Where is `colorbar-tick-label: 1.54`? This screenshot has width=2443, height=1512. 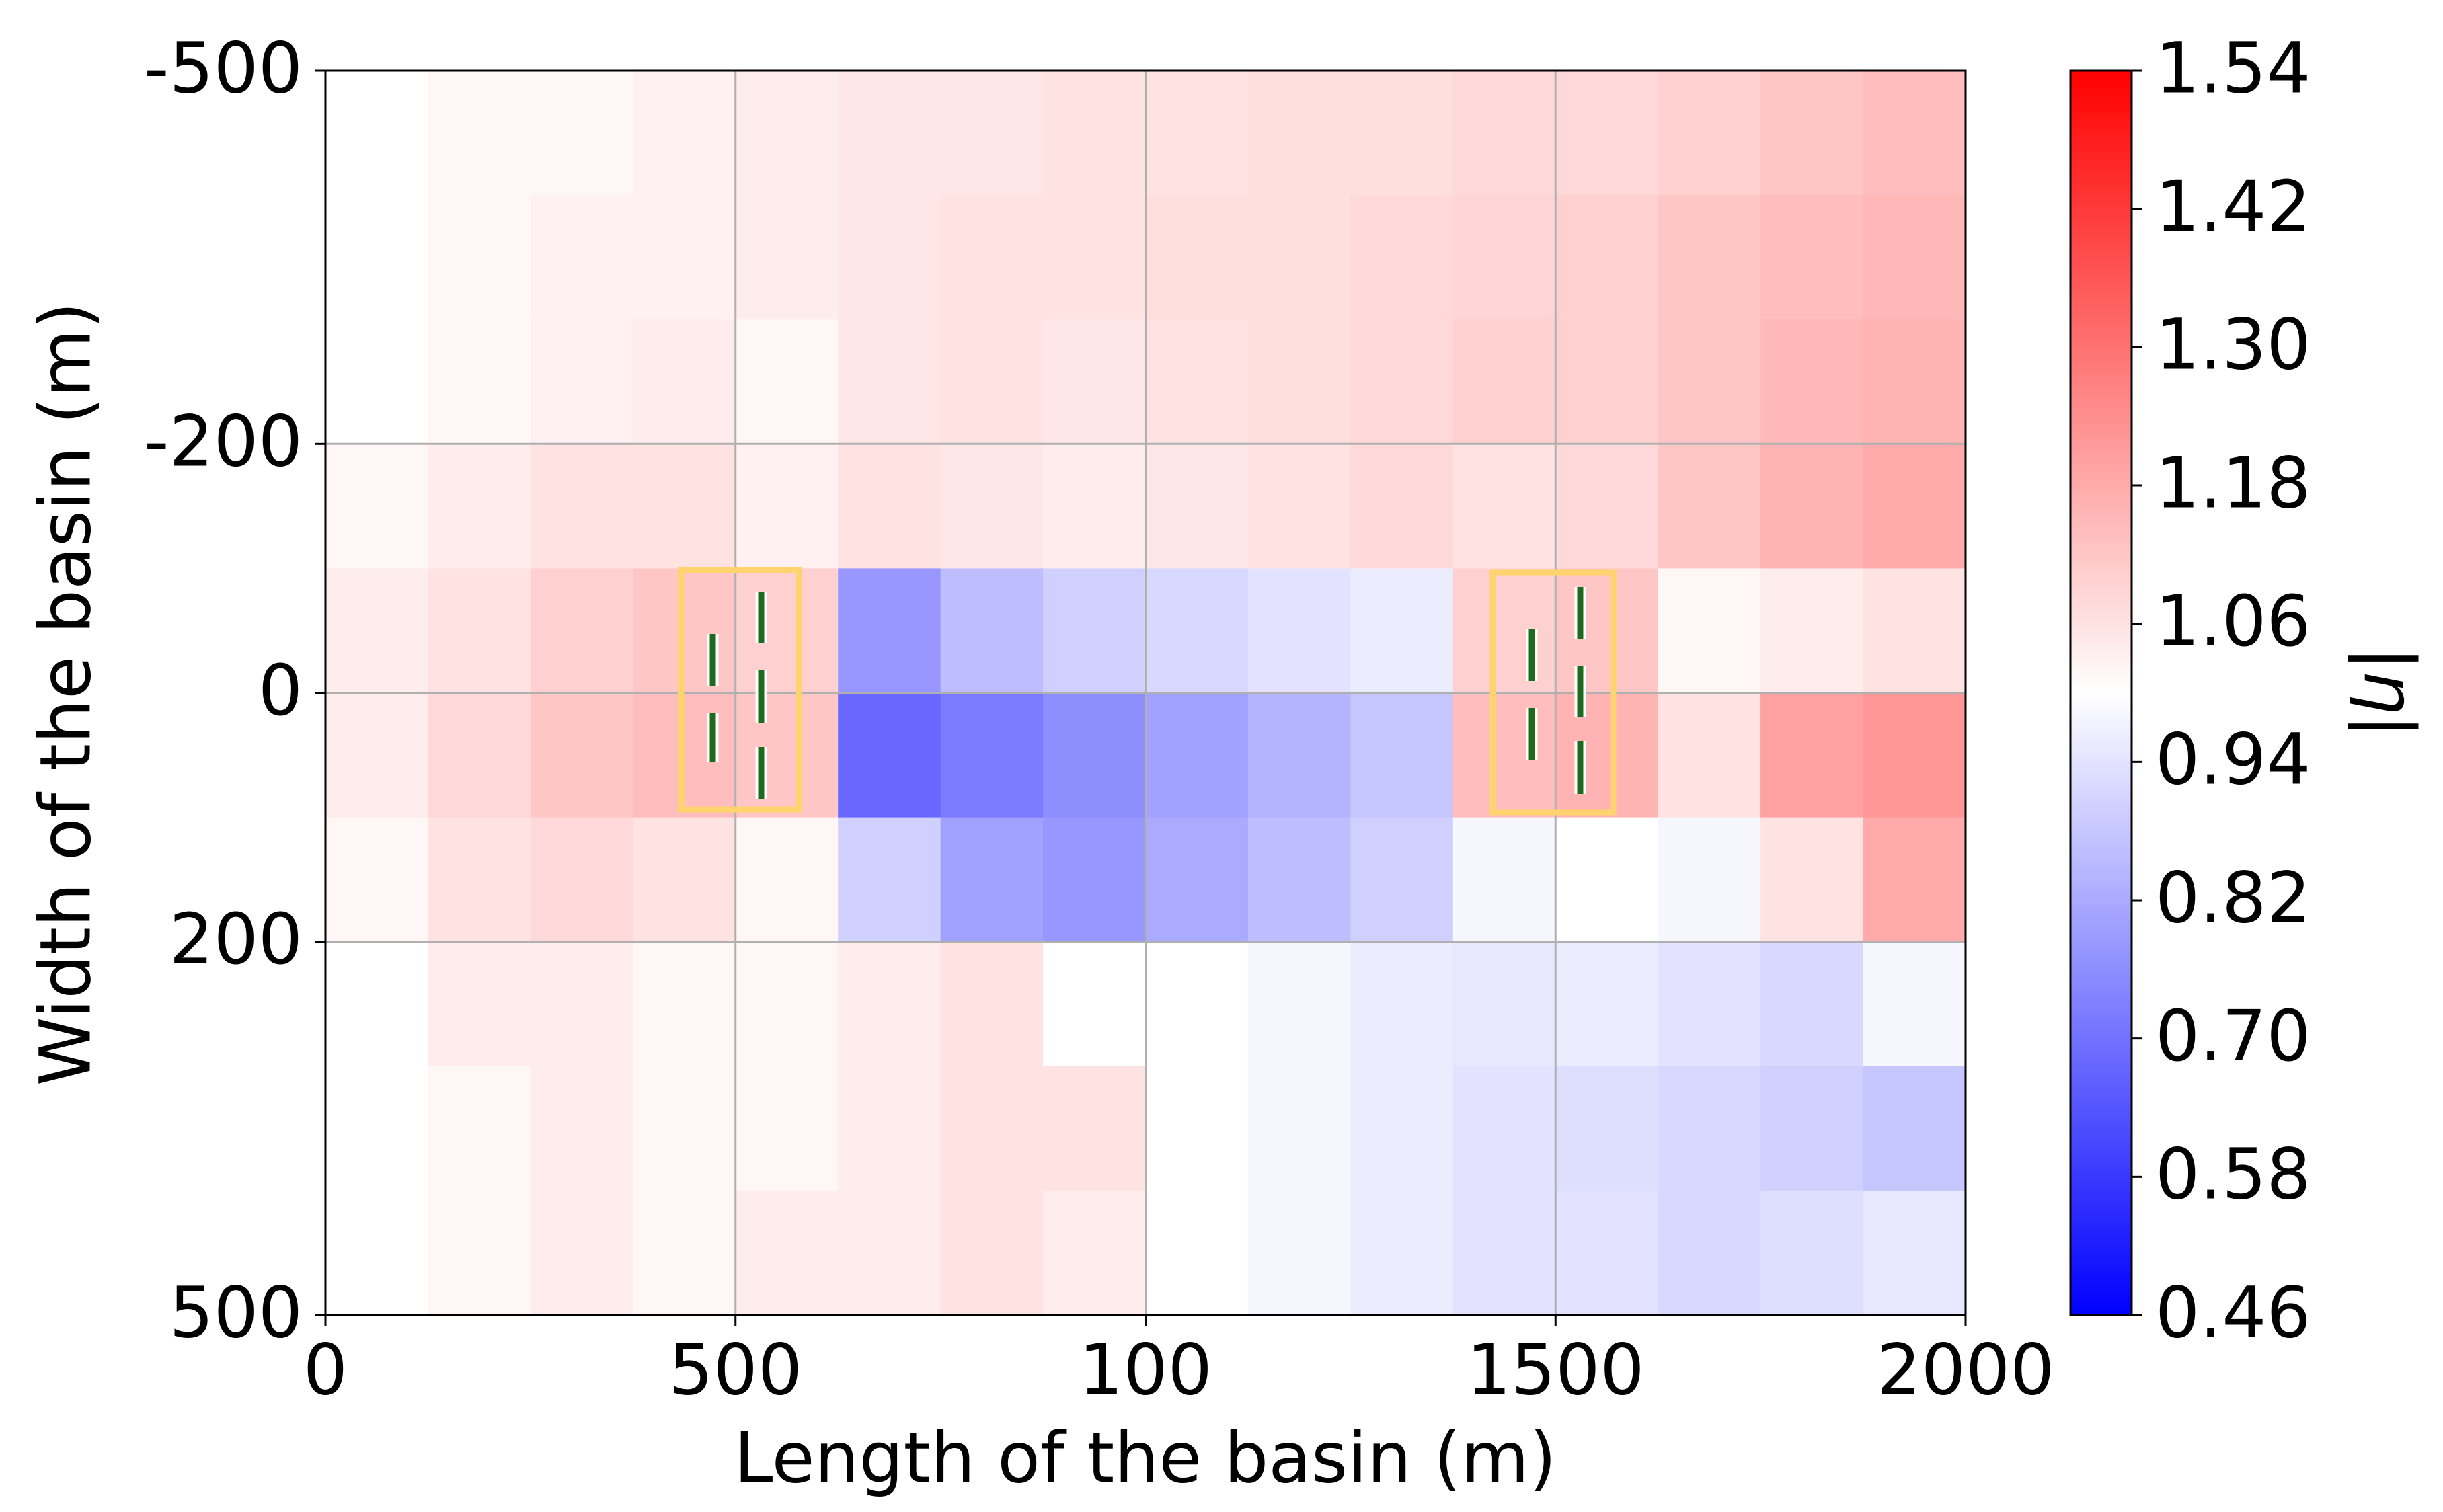 colorbar-tick-label: 1.54 is located at coordinates (2233, 68).